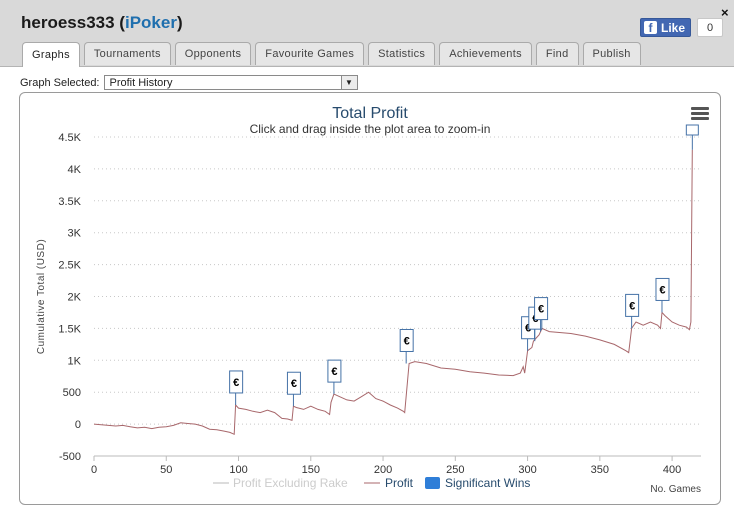 Image resolution: width=734 pixels, height=516 pixels. I want to click on y-tick-label: 2.5K, so click(69, 266).